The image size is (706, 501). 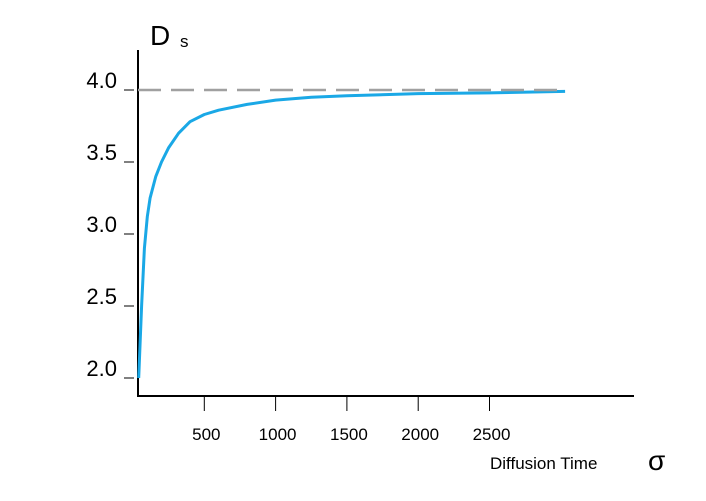 What do you see at coordinates (543, 463) in the screenshot?
I see `x-axis-label: Diffusion Time` at bounding box center [543, 463].